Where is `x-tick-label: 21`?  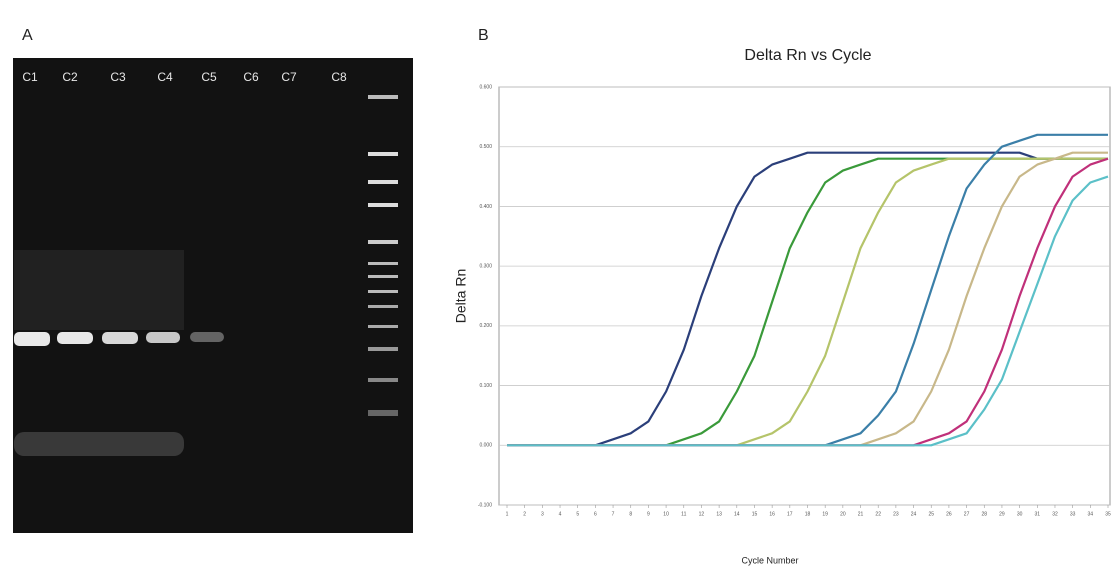
x-tick-label: 21 is located at coordinates (861, 514).